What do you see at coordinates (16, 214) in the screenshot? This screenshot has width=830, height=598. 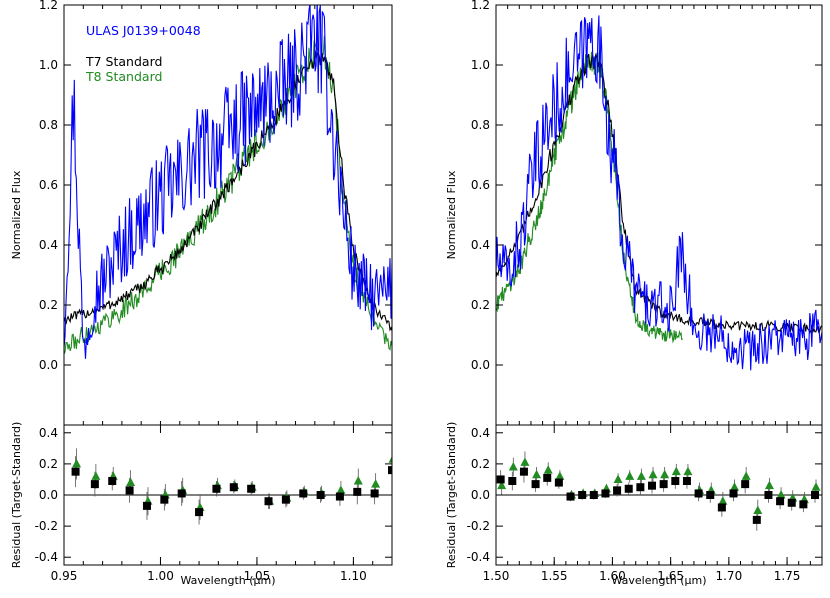 I see `left-spectrum-ylabel: Normalized Flux` at bounding box center [16, 214].